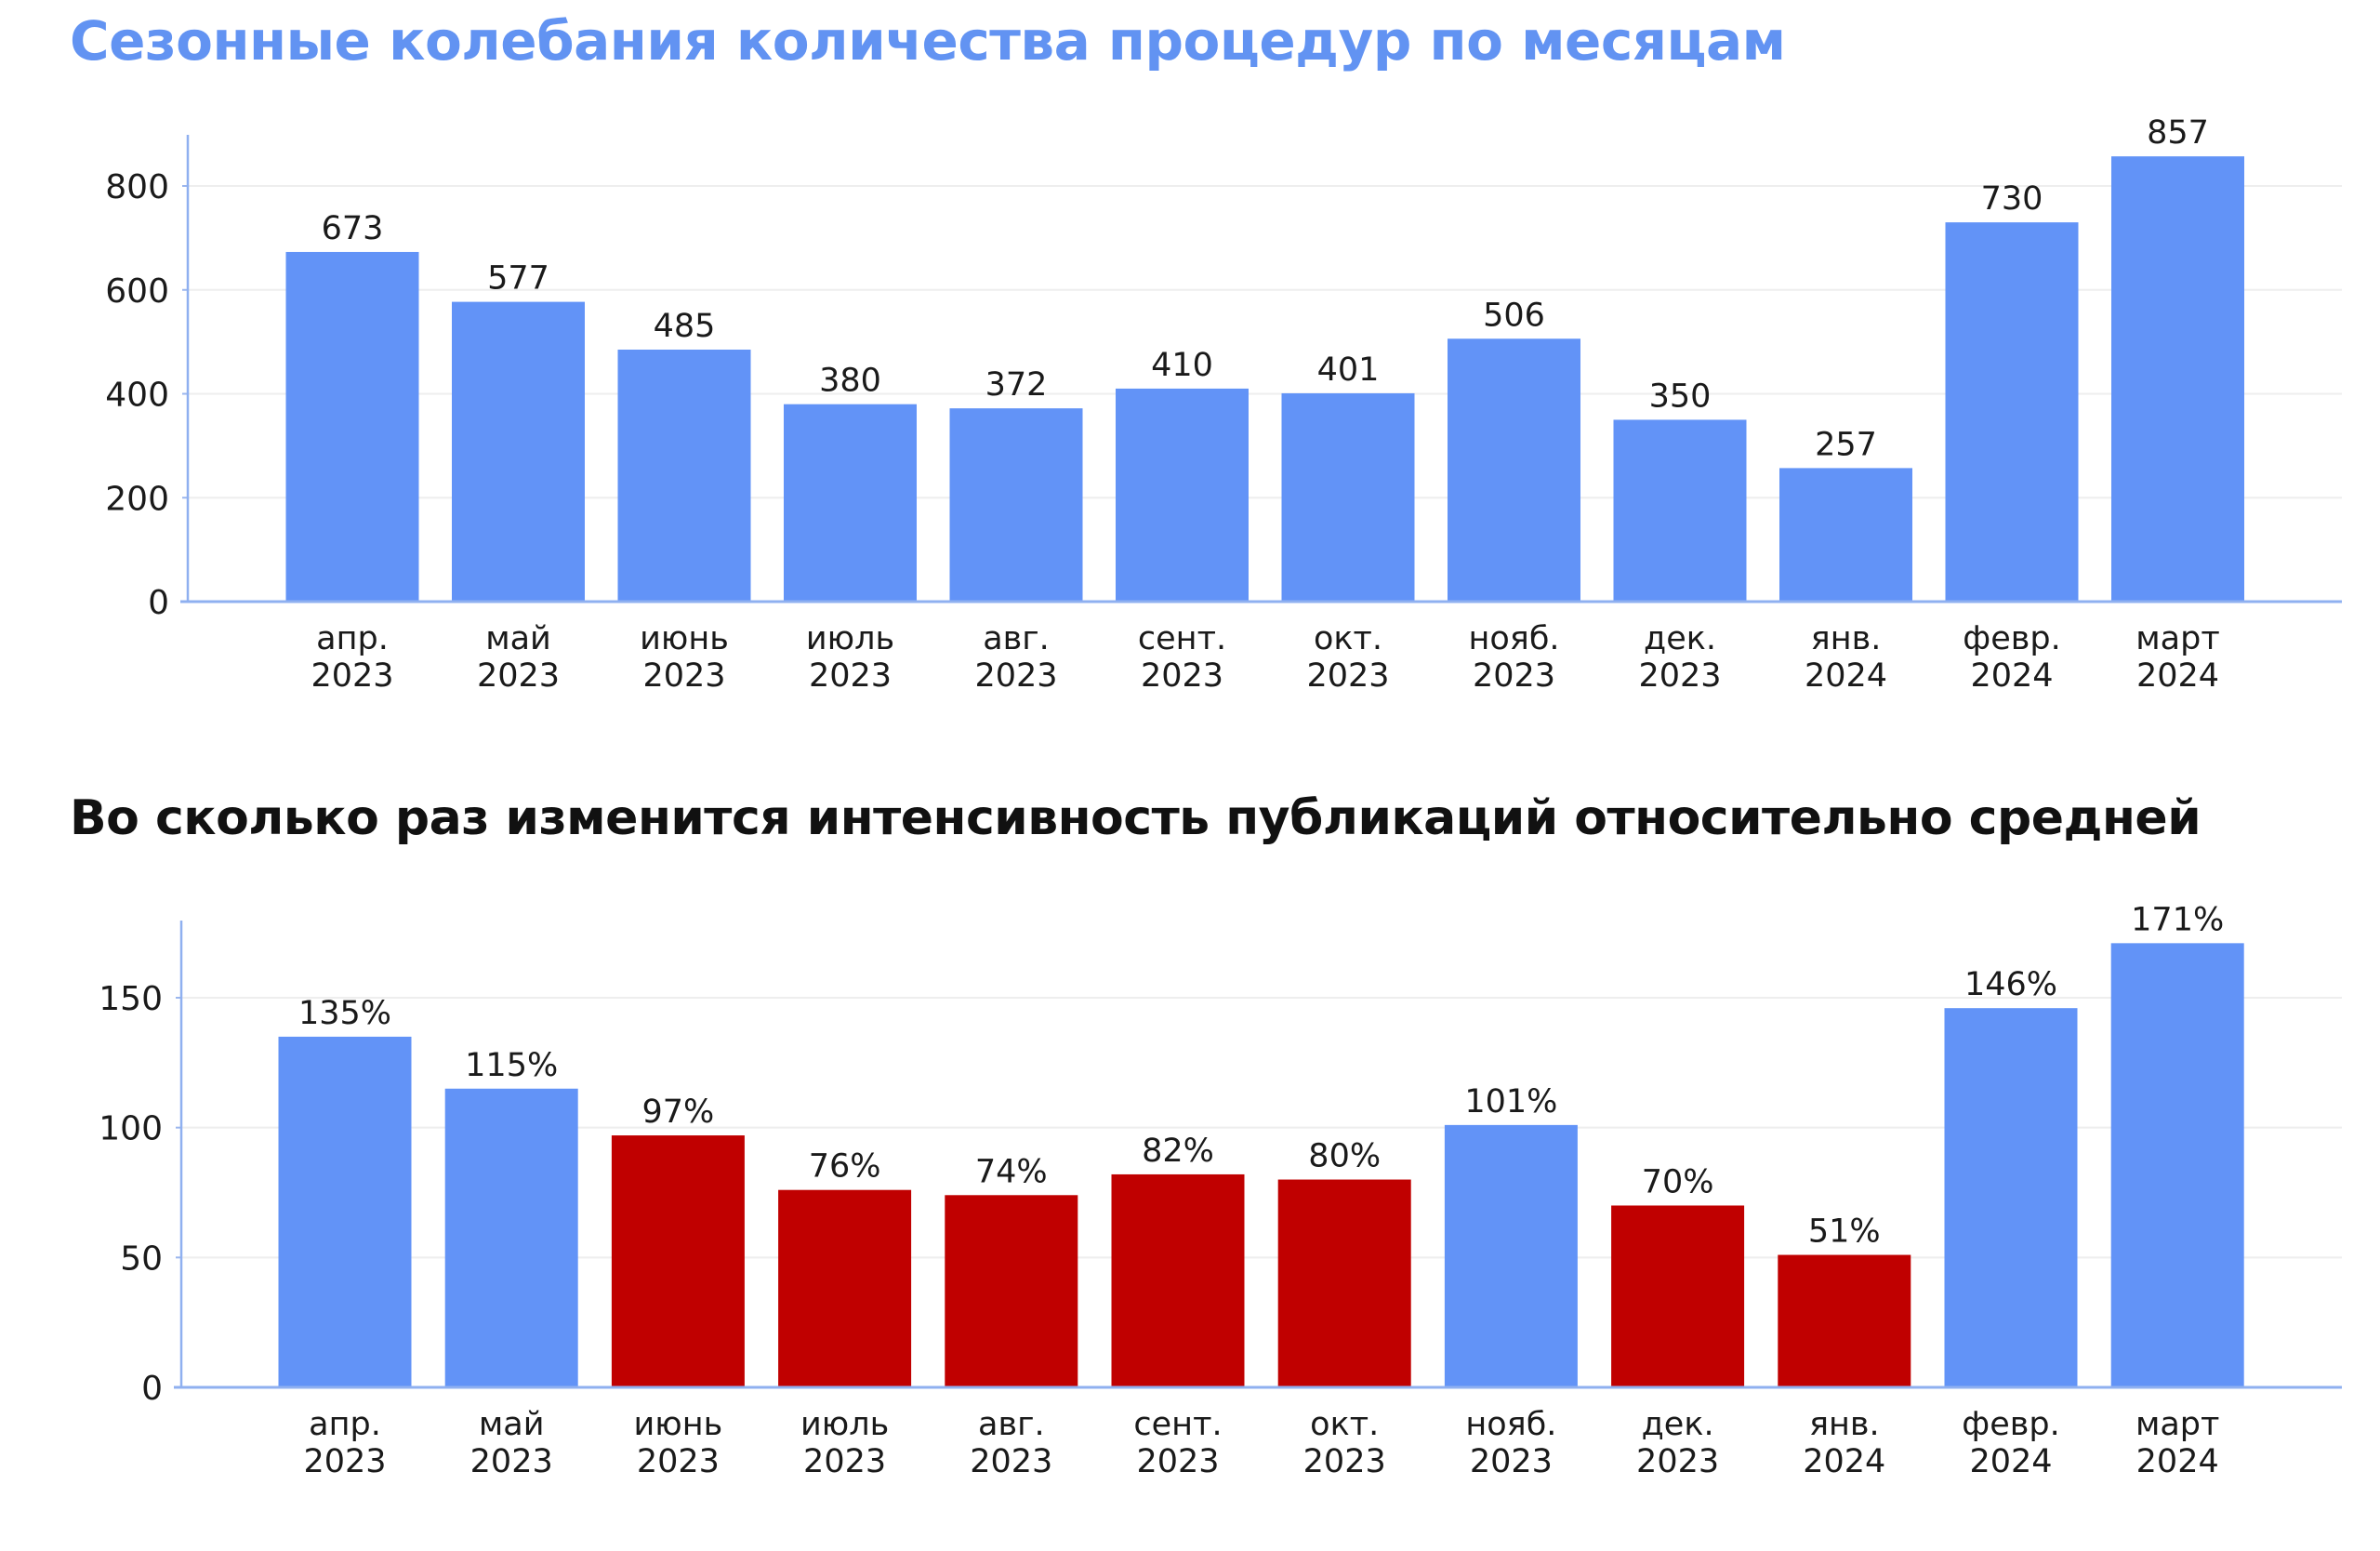 This screenshot has width=2380, height=1551. What do you see at coordinates (2178, 133) in the screenshot?
I see `data-label: 857` at bounding box center [2178, 133].